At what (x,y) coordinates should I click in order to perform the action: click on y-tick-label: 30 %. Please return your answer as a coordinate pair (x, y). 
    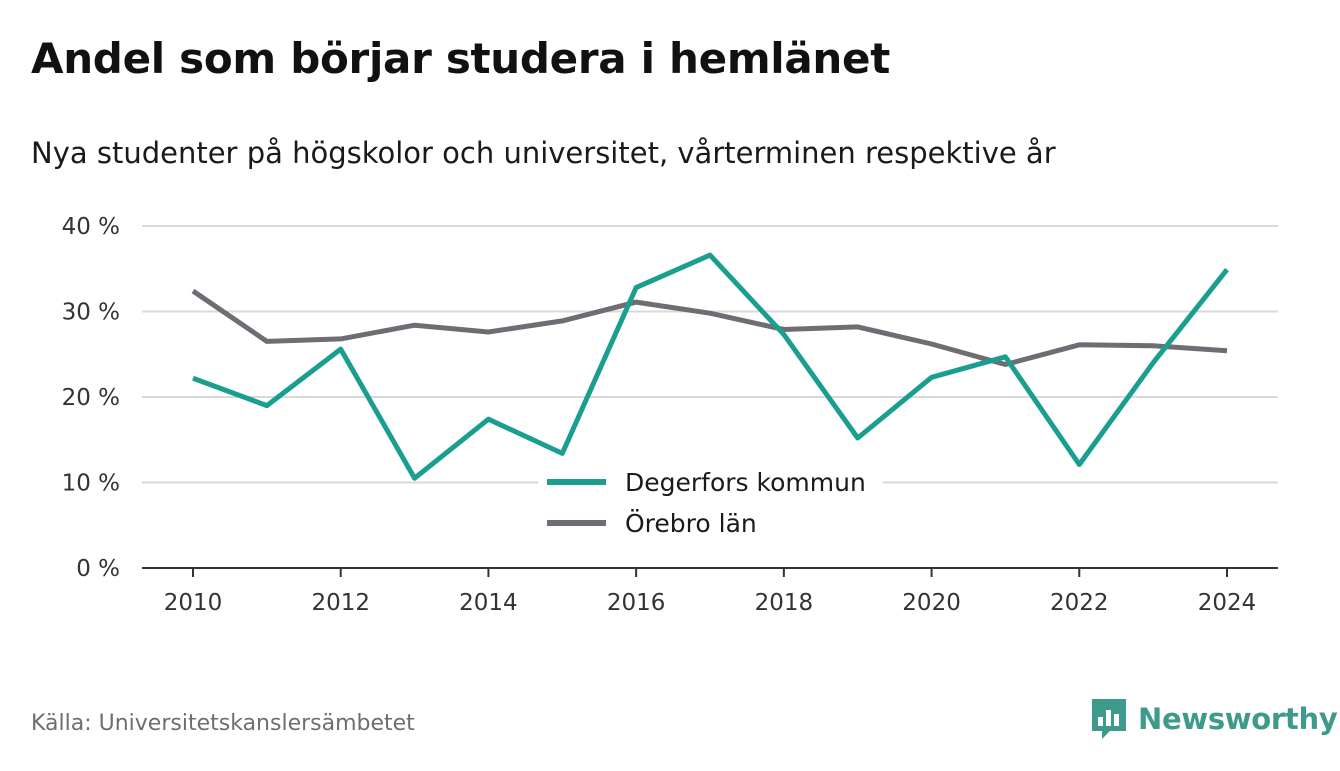
    Looking at the image, I should click on (91, 313).